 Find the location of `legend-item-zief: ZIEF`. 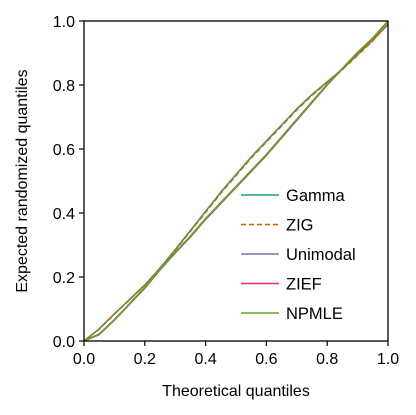

legend-item-zief: ZIEF is located at coordinates (281, 285).